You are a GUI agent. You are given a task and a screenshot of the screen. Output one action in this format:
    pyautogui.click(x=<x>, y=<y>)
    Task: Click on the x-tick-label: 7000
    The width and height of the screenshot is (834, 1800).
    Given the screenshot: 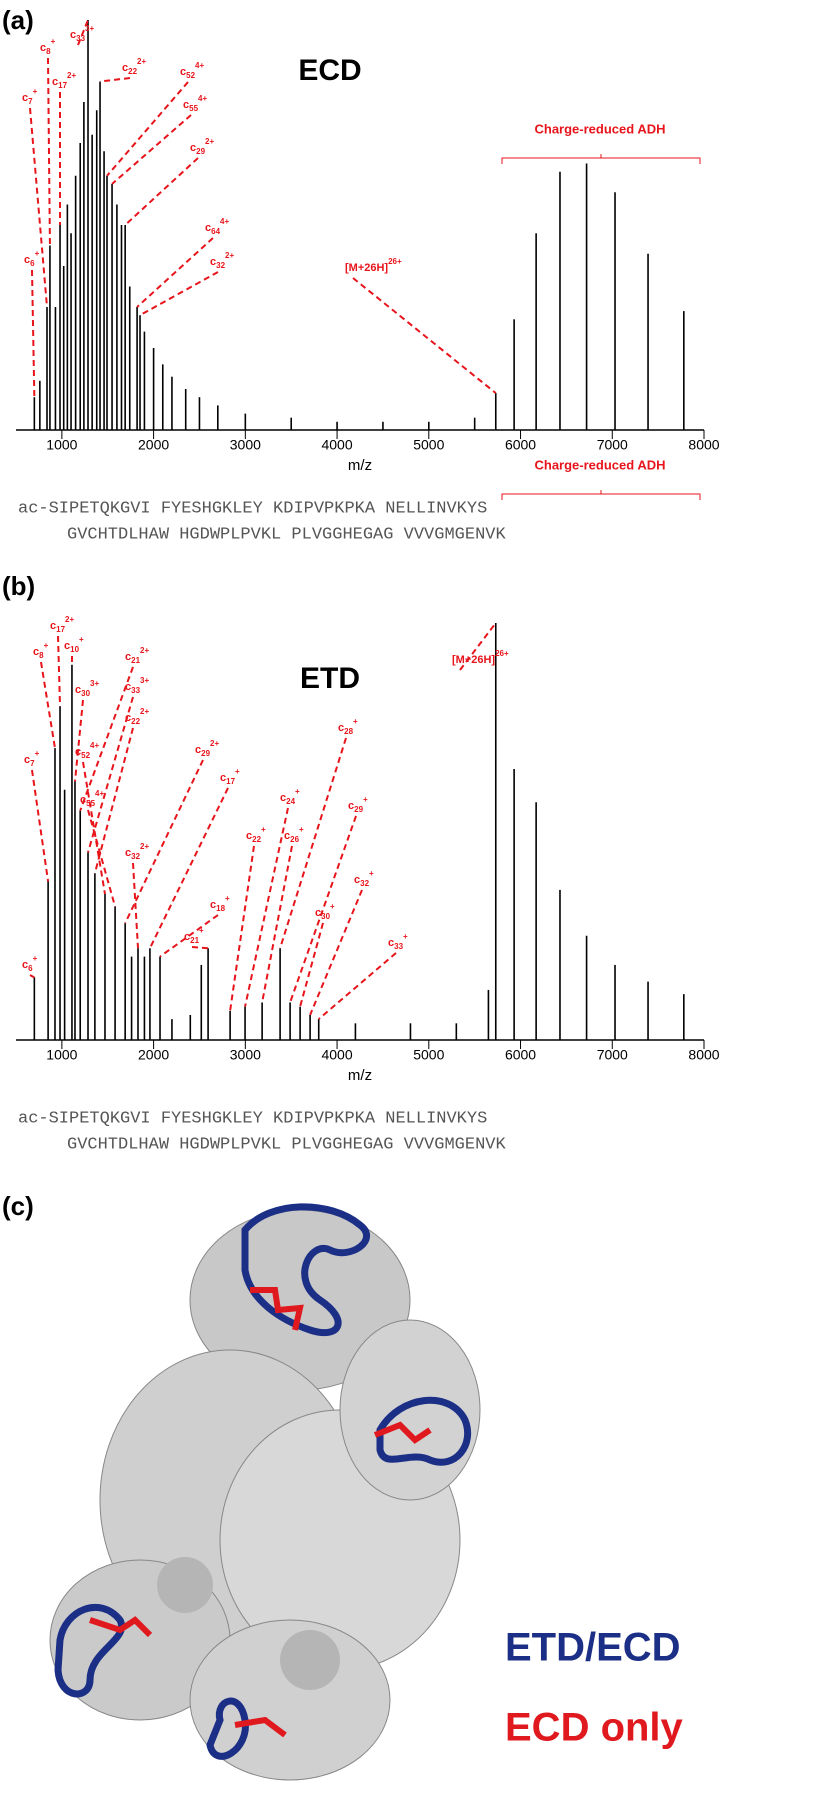 What is the action you would take?
    pyautogui.click(x=612, y=445)
    